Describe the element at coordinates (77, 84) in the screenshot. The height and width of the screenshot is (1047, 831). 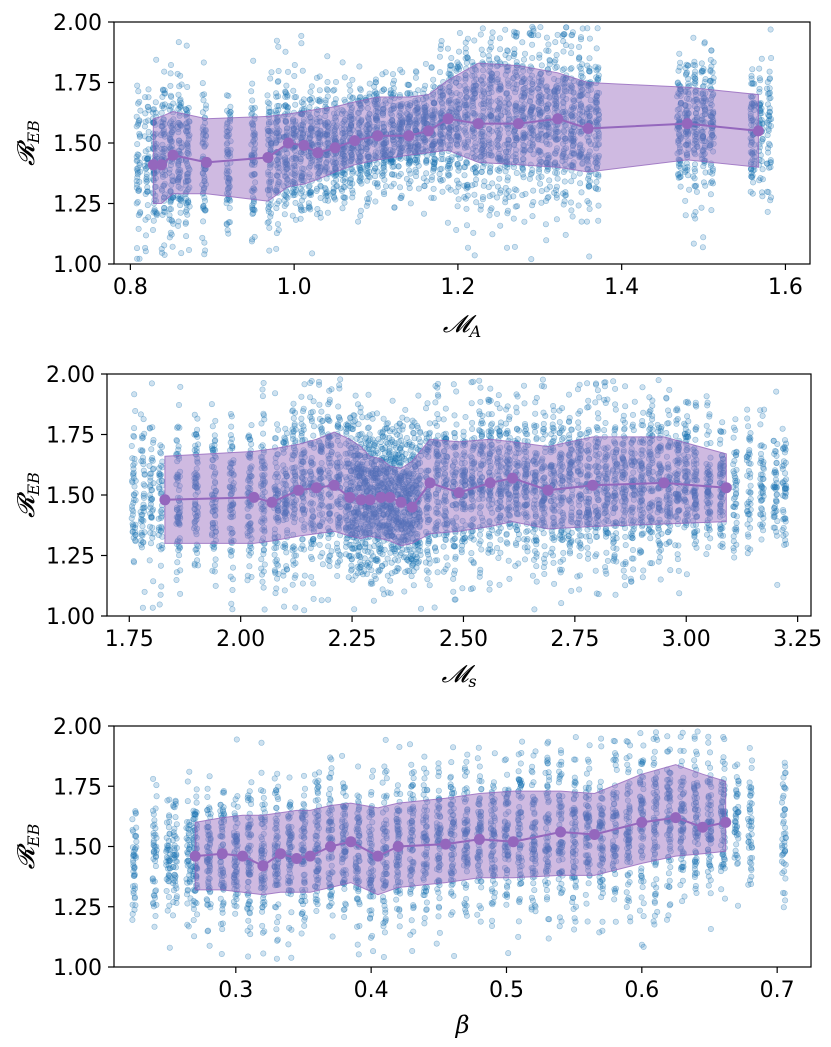
I see `y-tick-label: 1.75` at that location.